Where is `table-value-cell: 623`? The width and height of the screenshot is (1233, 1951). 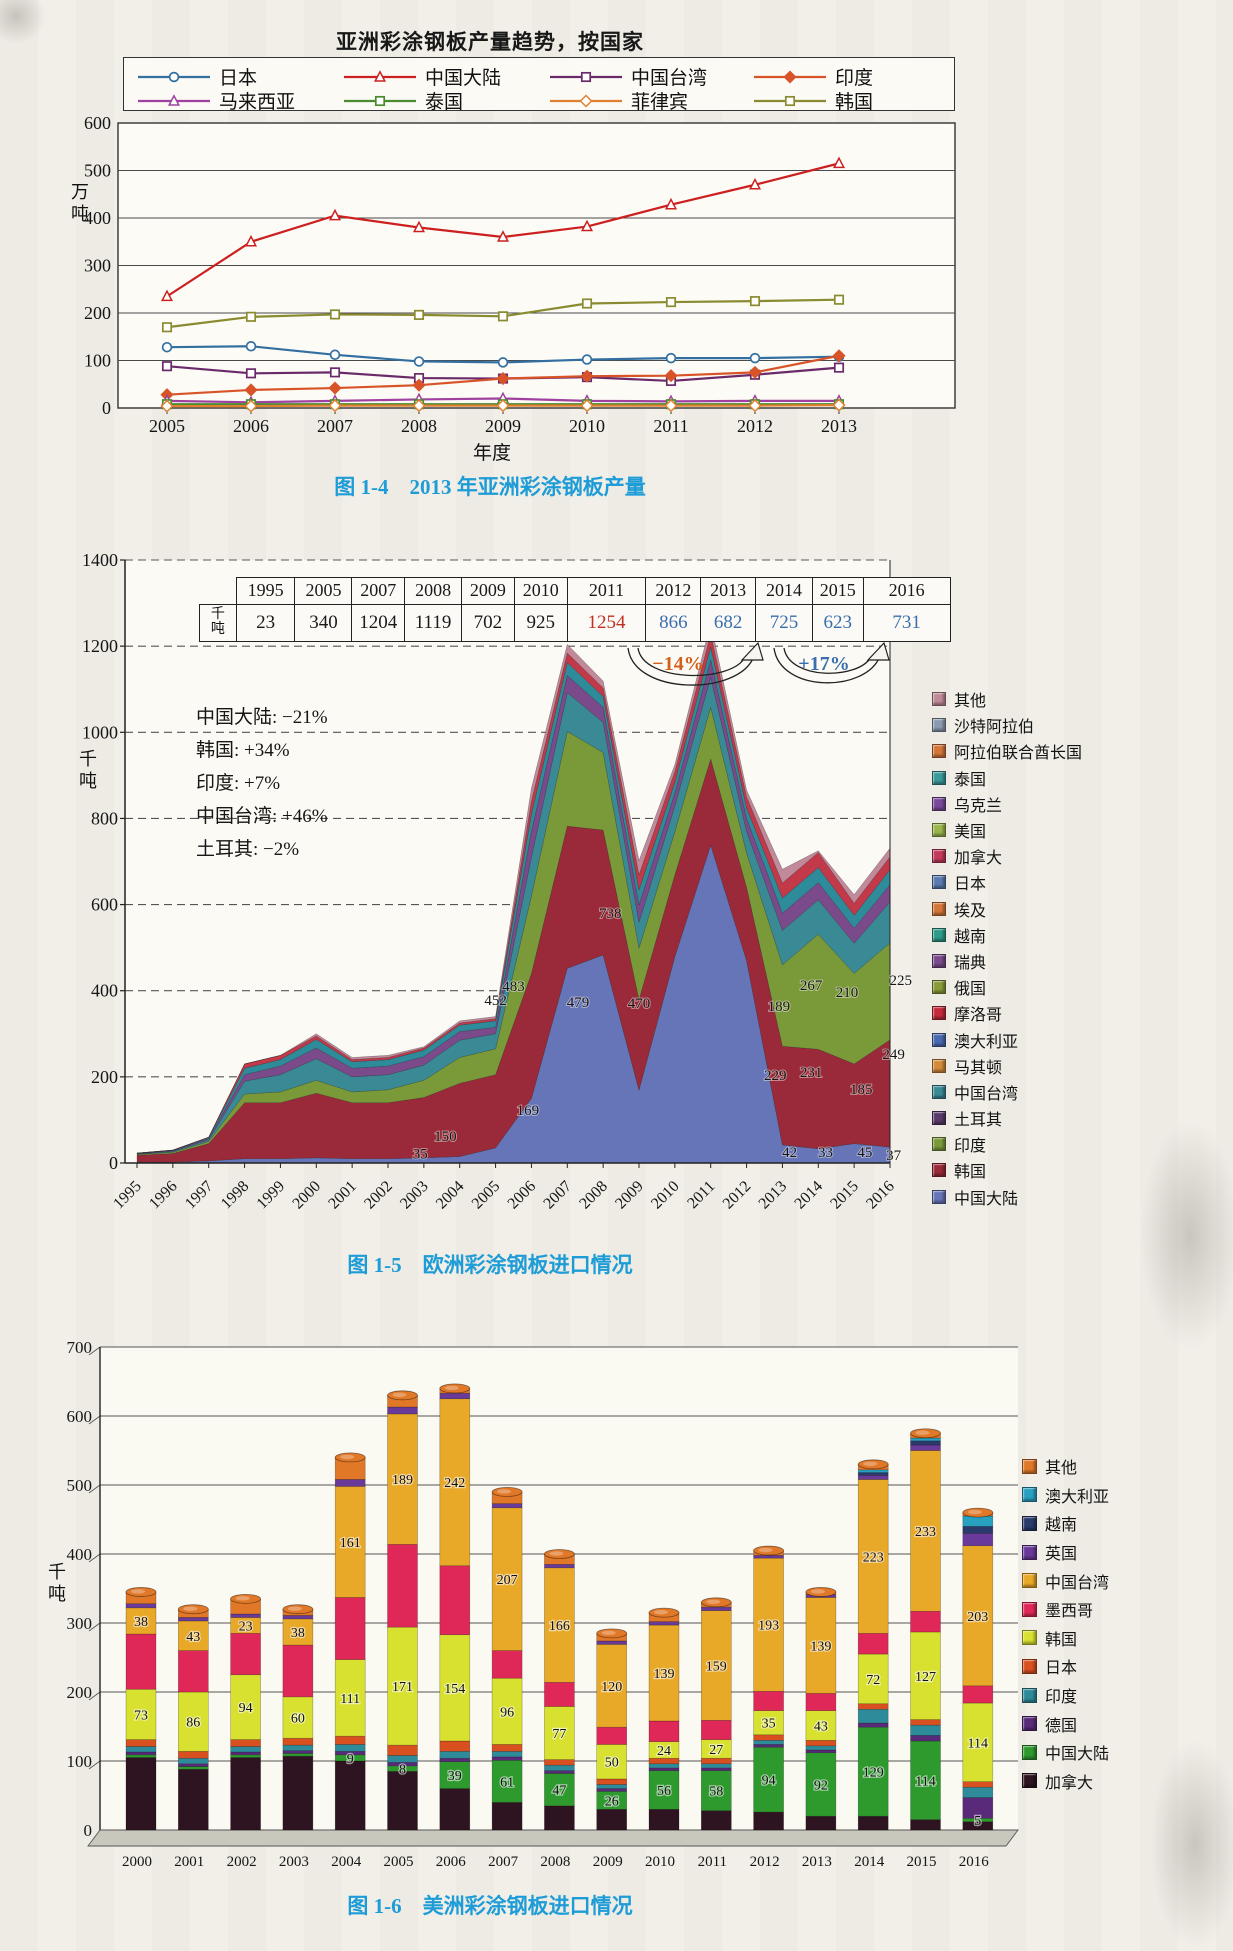 table-value-cell: 623 is located at coordinates (837, 622).